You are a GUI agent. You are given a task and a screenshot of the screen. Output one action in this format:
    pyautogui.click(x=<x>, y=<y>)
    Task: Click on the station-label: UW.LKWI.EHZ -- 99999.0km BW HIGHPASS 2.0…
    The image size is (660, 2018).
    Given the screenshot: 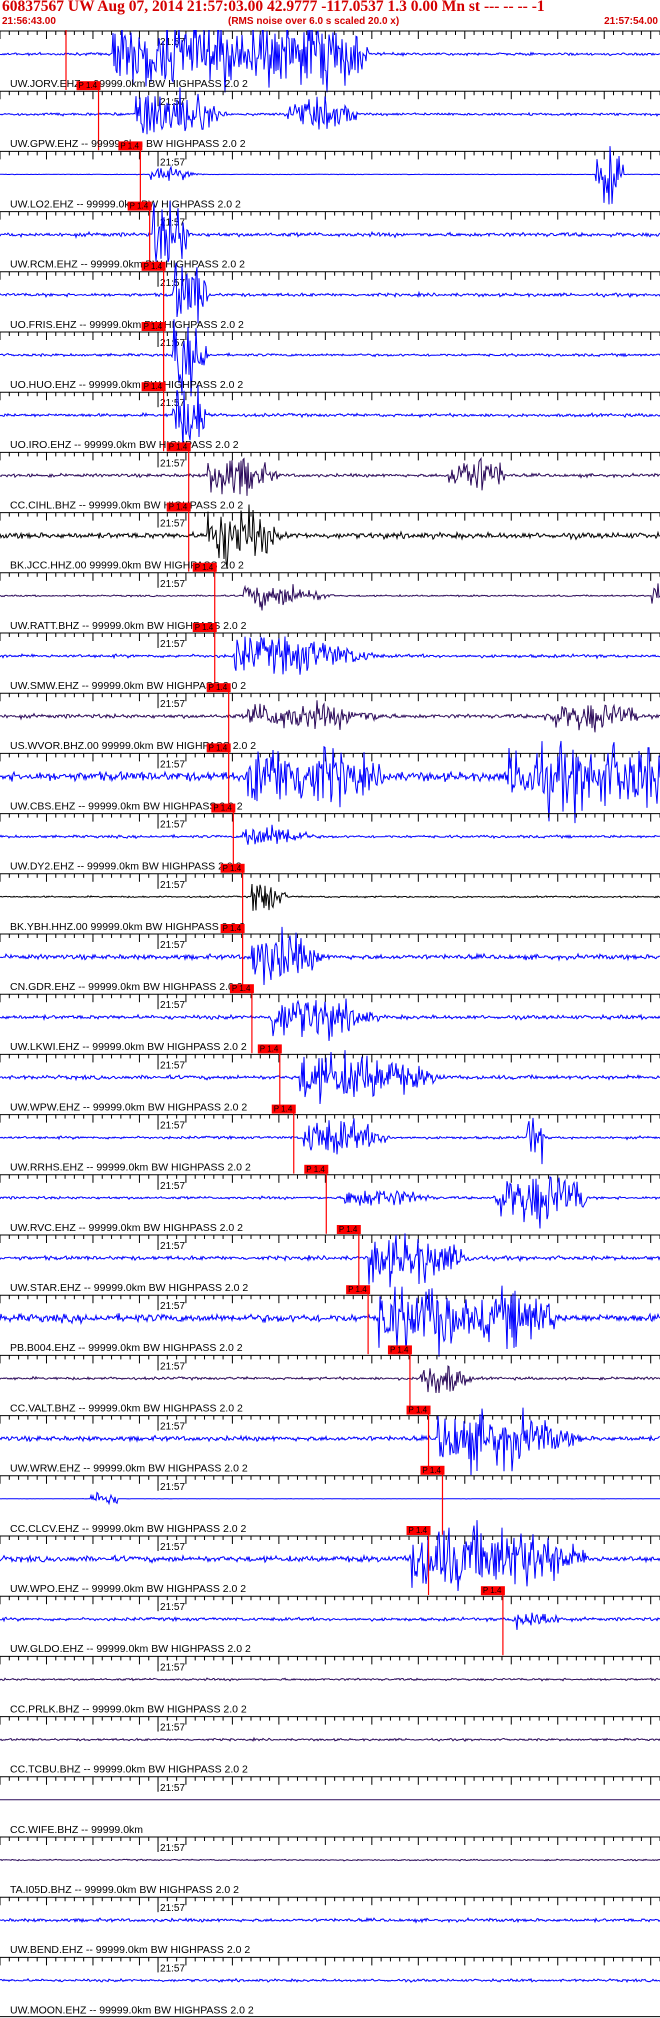 What is the action you would take?
    pyautogui.click(x=128, y=1047)
    